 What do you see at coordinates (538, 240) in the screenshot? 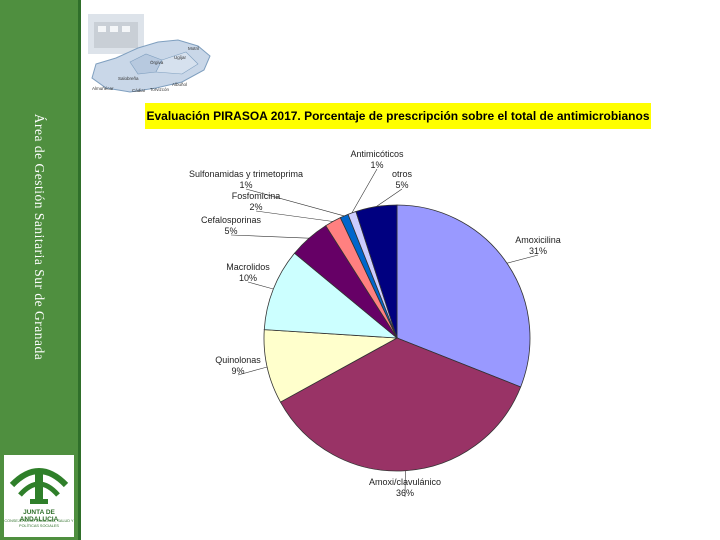
I see `slice-label: Amoxicilina` at bounding box center [538, 240].